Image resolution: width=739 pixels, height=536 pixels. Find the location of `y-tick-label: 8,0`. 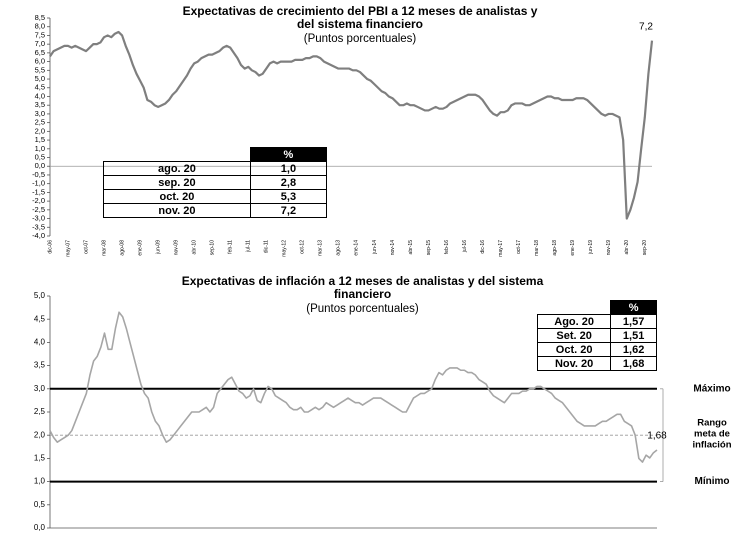

y-tick-label: 8,0 is located at coordinates (40, 26).